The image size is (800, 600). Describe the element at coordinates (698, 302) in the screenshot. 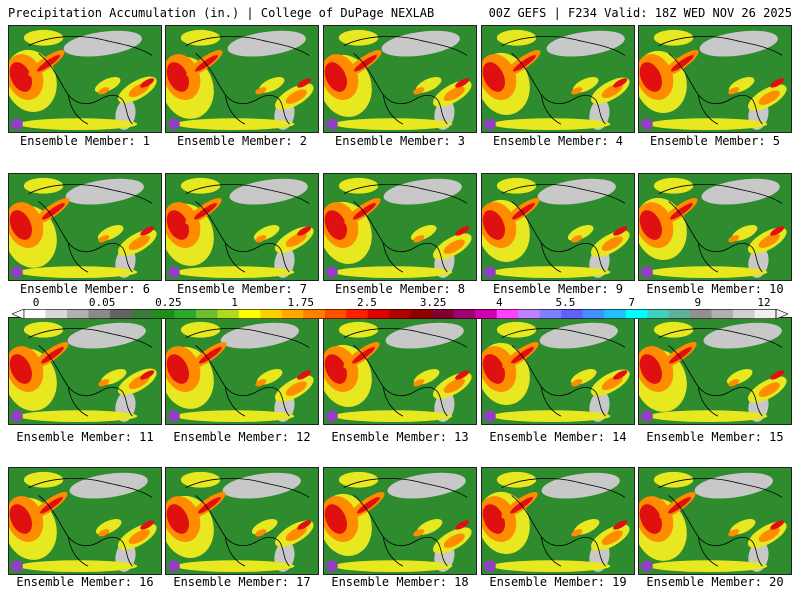

I see `colorbar-tick-label: 9` at that location.